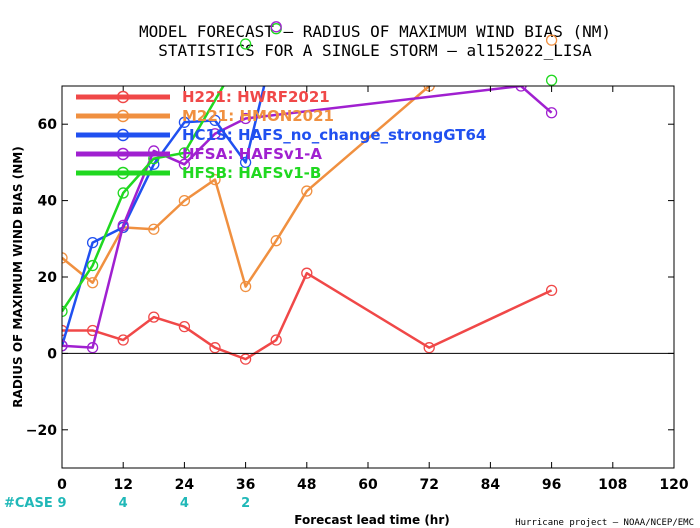 The image size is (700, 528). Describe the element at coordinates (491, 485) in the screenshot. I see `x-tick-label: 84` at that location.